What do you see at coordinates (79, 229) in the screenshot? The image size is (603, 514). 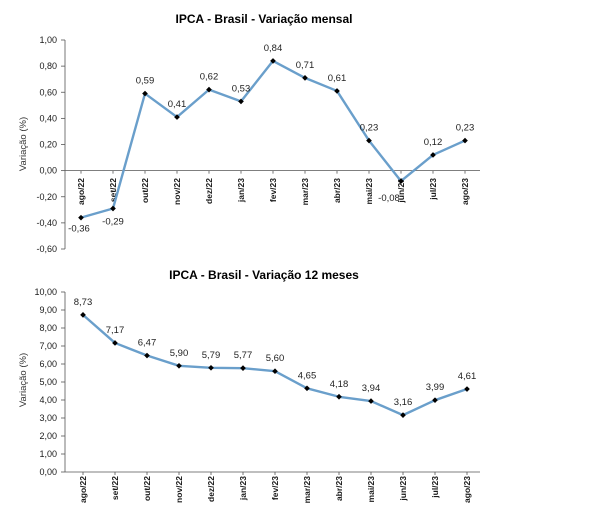 I see `data-value-label: -0,36` at bounding box center [79, 229].